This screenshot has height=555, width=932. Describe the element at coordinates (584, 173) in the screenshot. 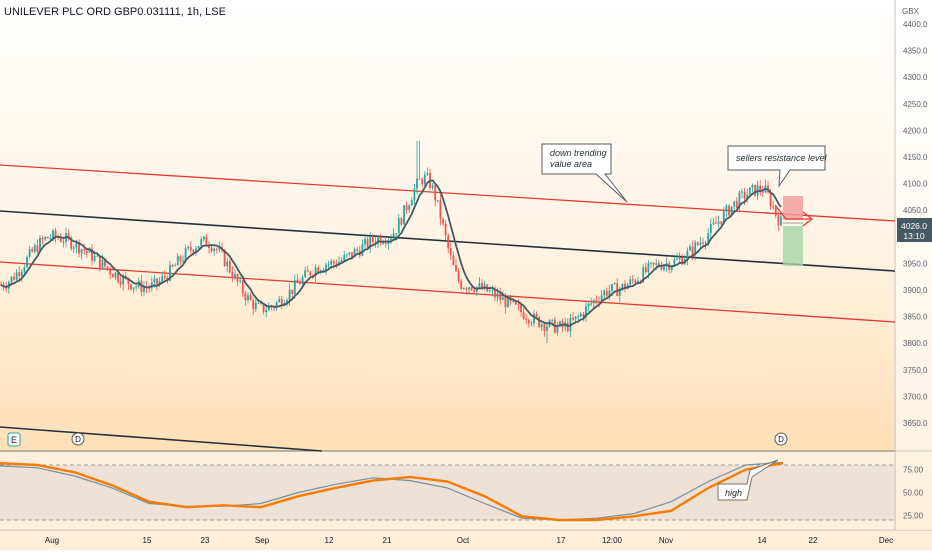

I see `down-trend-callout-box` at that location.